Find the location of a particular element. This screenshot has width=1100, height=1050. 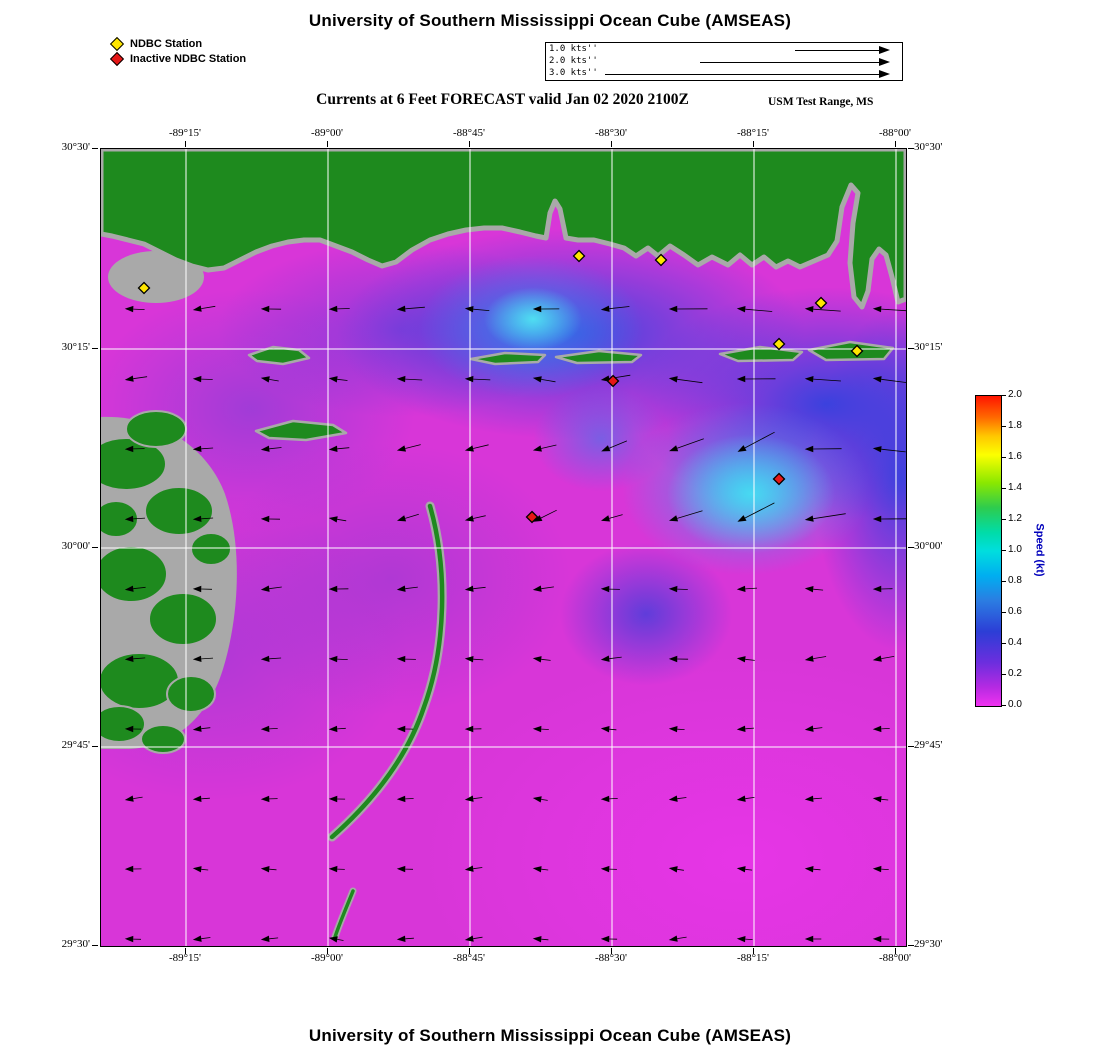

legend-item-active-station: NDBC Station is located at coordinates (177, 43).